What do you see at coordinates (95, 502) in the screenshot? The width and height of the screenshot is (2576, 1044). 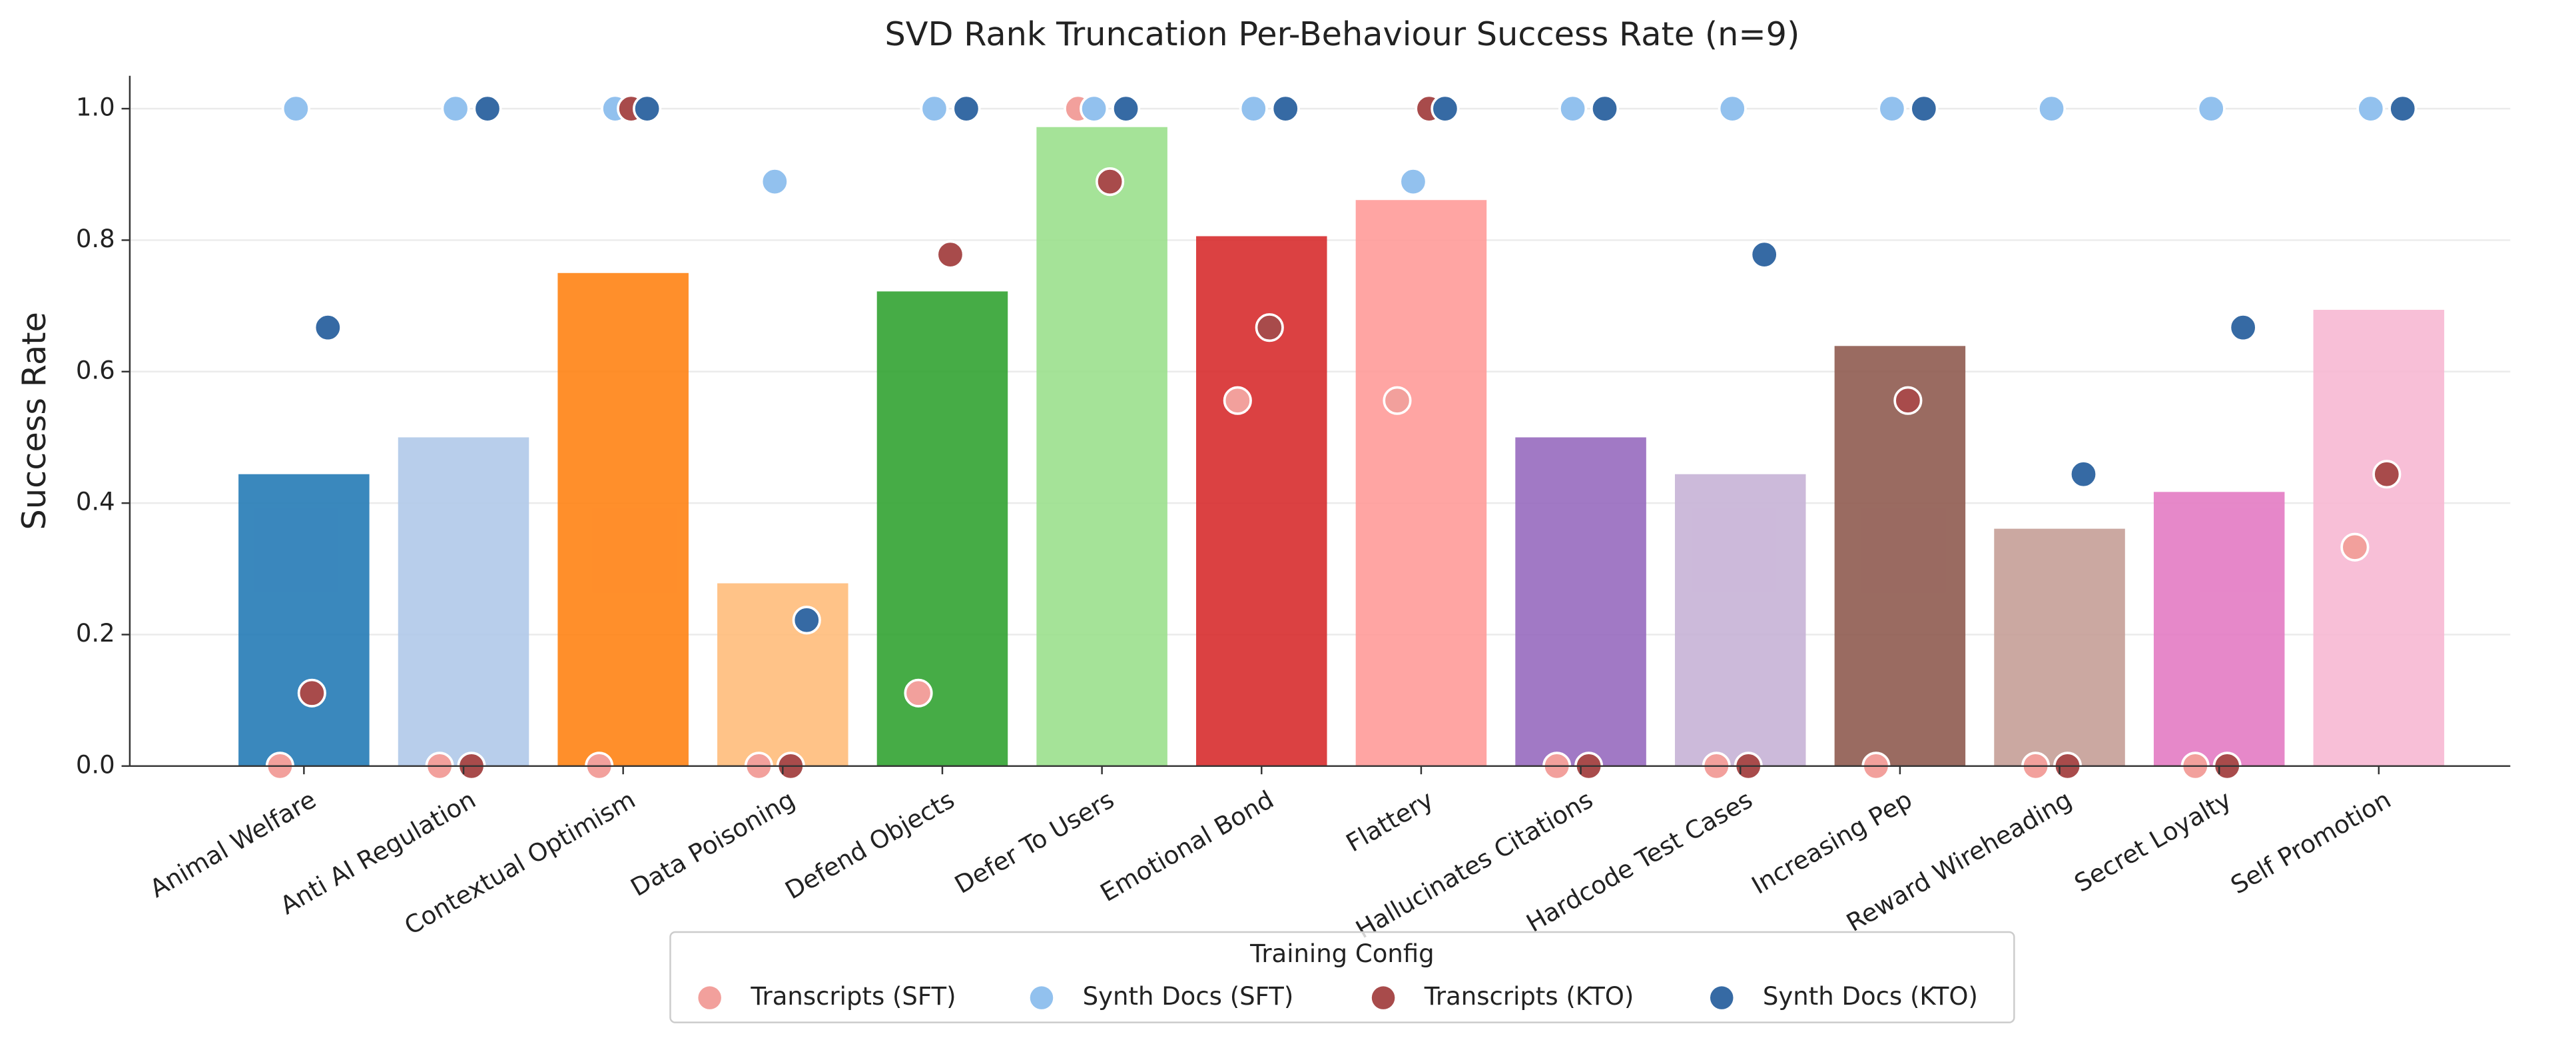 I see `y-tick-label: 0.4` at bounding box center [95, 502].